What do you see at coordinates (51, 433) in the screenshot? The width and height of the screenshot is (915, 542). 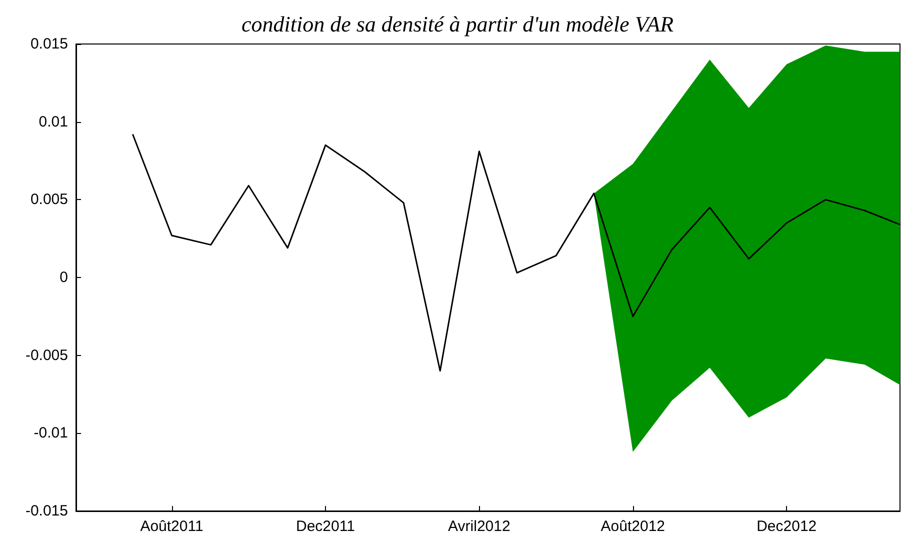 I see `y-tick-label: -0.01` at bounding box center [51, 433].